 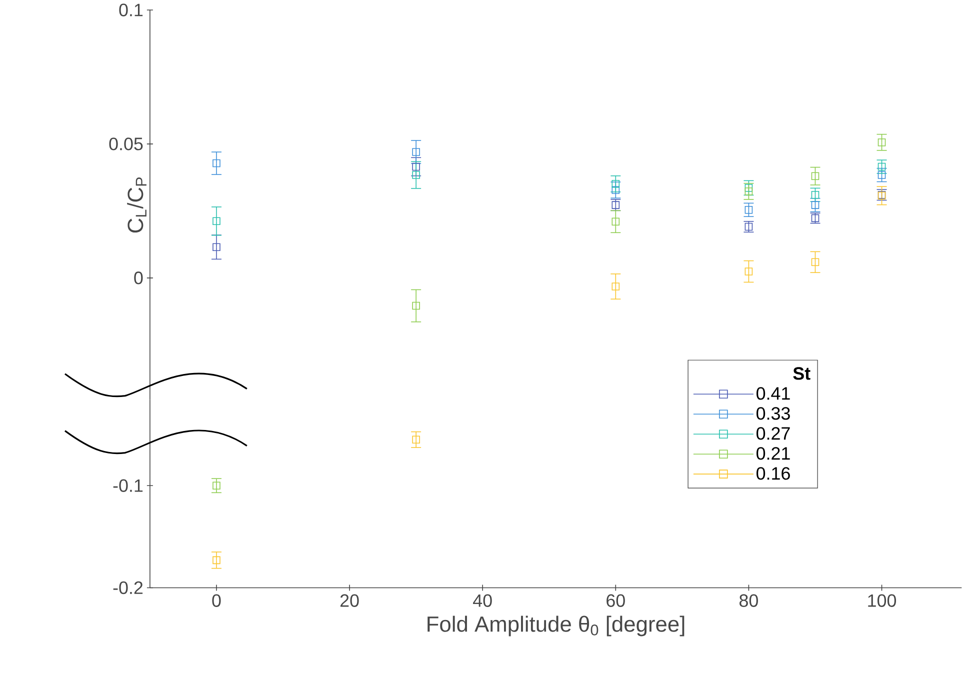 What do you see at coordinates (138, 278) in the screenshot?
I see `y-tick-label: 0` at bounding box center [138, 278].